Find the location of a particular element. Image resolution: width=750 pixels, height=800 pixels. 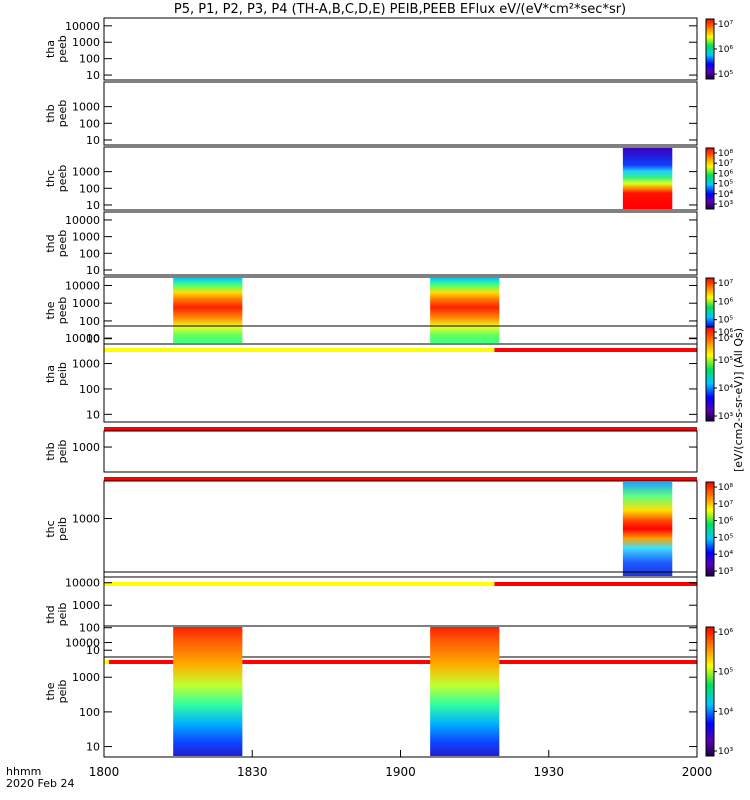

panel-label: thbpeeb is located at coordinates (56, 114).